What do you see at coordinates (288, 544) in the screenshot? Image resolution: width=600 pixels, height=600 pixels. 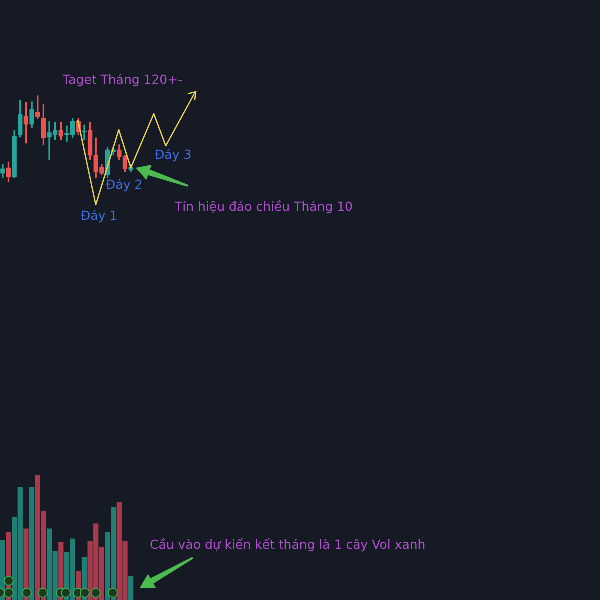 I see `annotation: Cầu vào dự kiến kết tháng là 1 cây Vol xanh` at bounding box center [288, 544].